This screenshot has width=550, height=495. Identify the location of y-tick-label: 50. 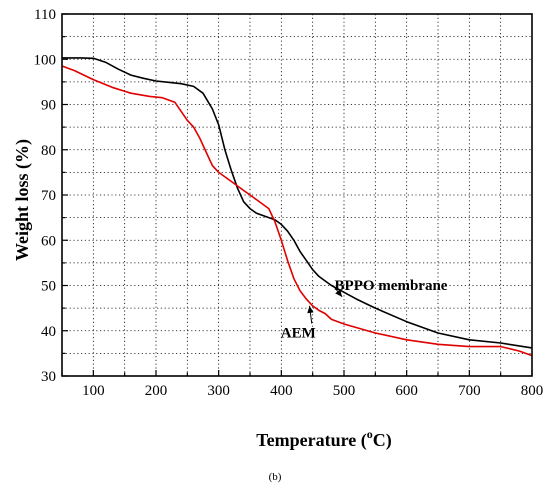
(48, 287).